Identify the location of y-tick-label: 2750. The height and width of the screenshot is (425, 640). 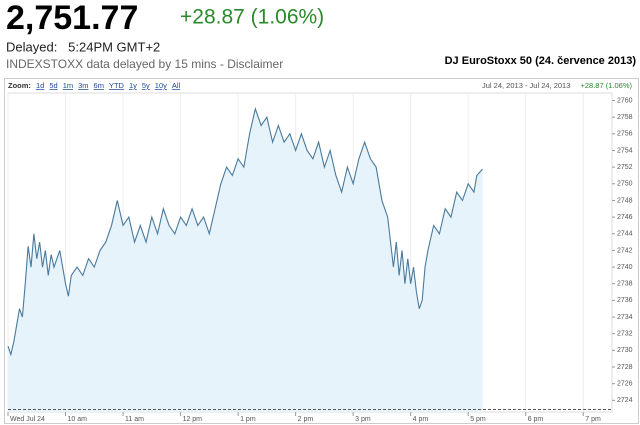
(625, 184).